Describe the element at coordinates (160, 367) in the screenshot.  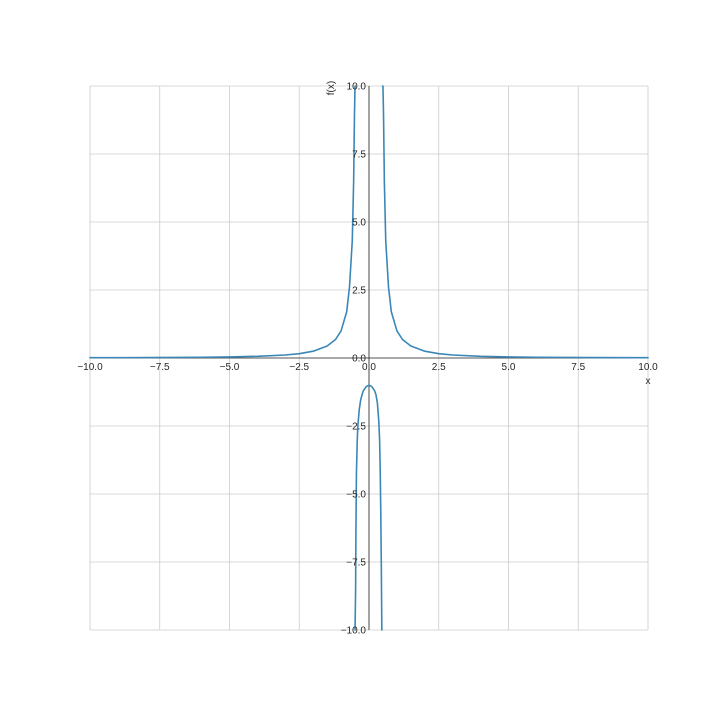
I see `x-tick-label: −7.5` at that location.